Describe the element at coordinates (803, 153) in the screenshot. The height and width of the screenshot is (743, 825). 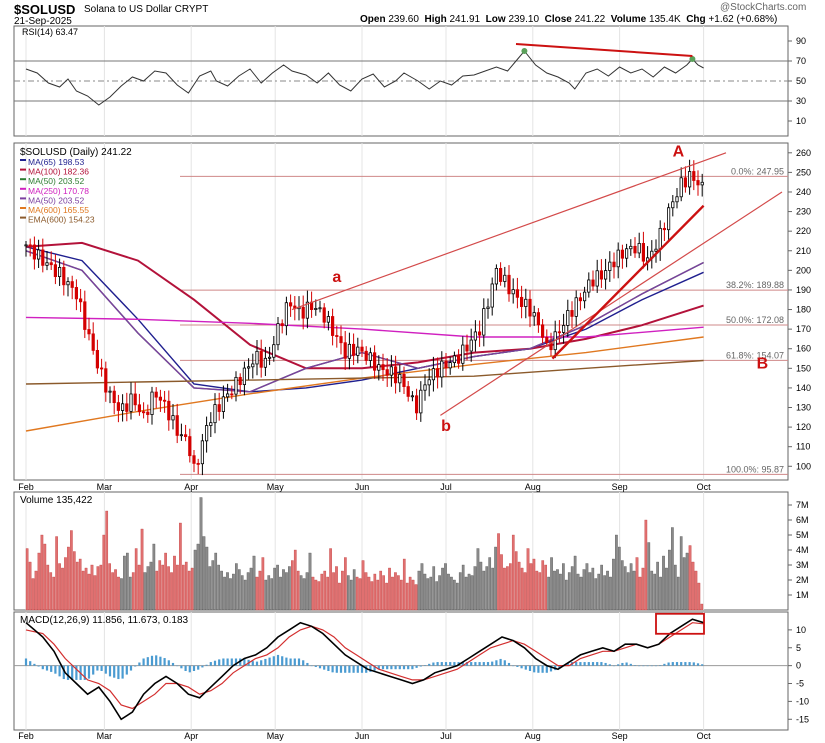
I see `price-axis-tick-label: 260` at that location.